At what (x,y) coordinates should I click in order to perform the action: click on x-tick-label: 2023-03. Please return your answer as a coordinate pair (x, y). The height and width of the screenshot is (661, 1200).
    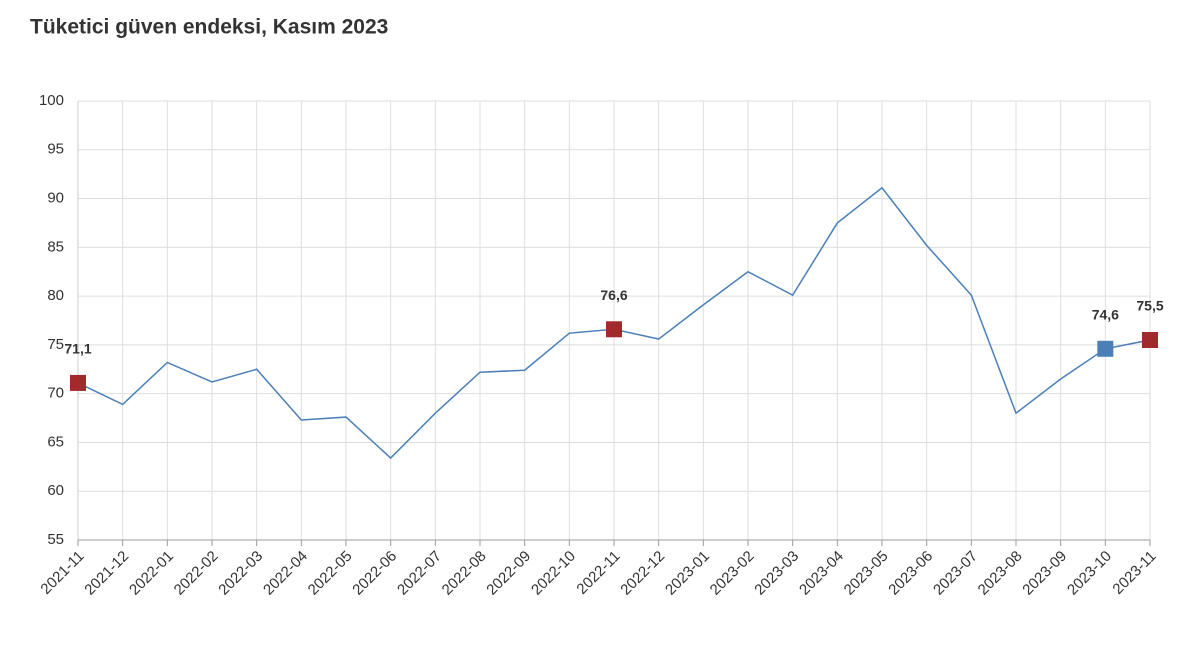
    Looking at the image, I should click on (776, 573).